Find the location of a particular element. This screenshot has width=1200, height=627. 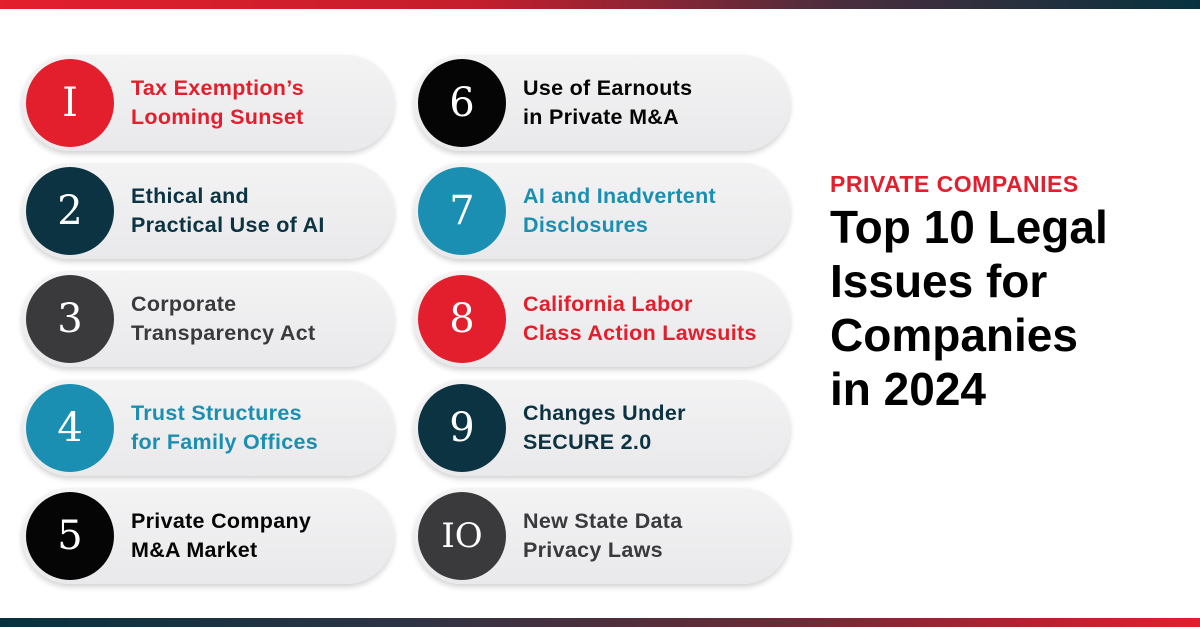

bottom-gradient-bar is located at coordinates (600, 622).